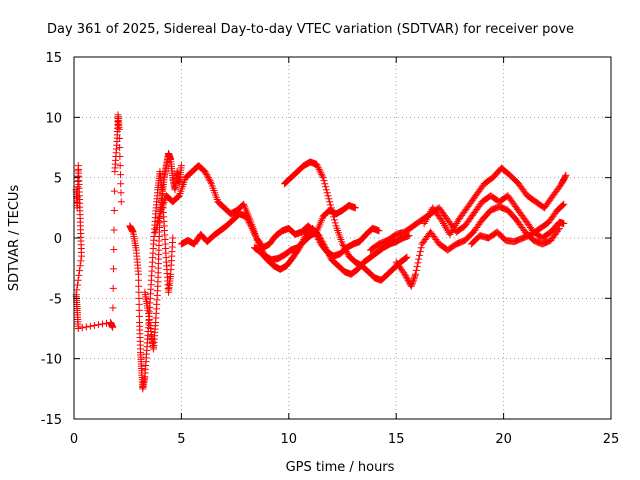  What do you see at coordinates (55, 299) in the screenshot?
I see `y-tick-label: -5` at bounding box center [55, 299].